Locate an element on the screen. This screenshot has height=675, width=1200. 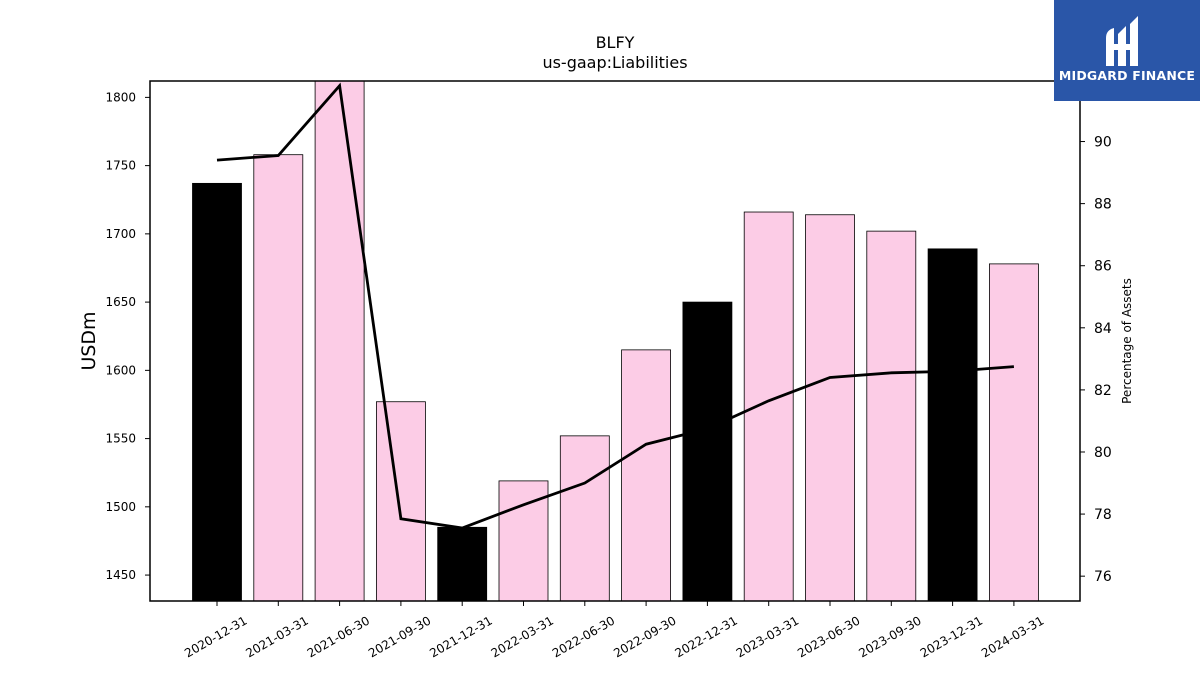
chart-title: BLFY is located at coordinates (615, 42).